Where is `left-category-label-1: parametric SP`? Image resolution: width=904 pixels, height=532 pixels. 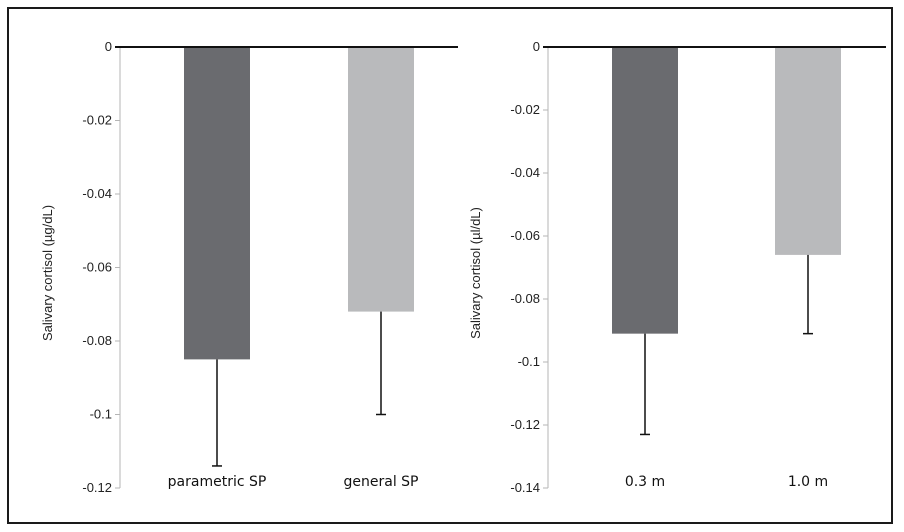 left-category-label-1: parametric SP is located at coordinates (217, 482).